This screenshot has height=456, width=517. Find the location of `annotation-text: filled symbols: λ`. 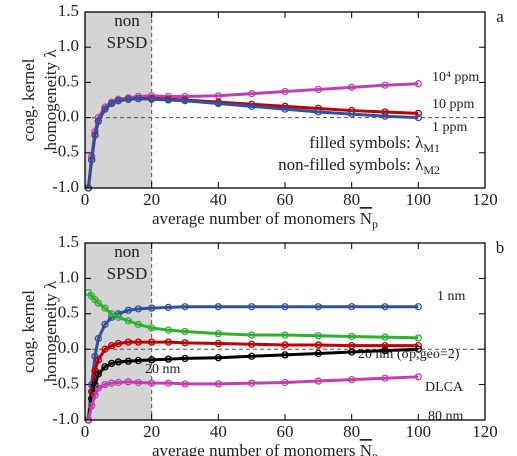

annotation-text: filled symbols: λ is located at coordinates (366, 142).